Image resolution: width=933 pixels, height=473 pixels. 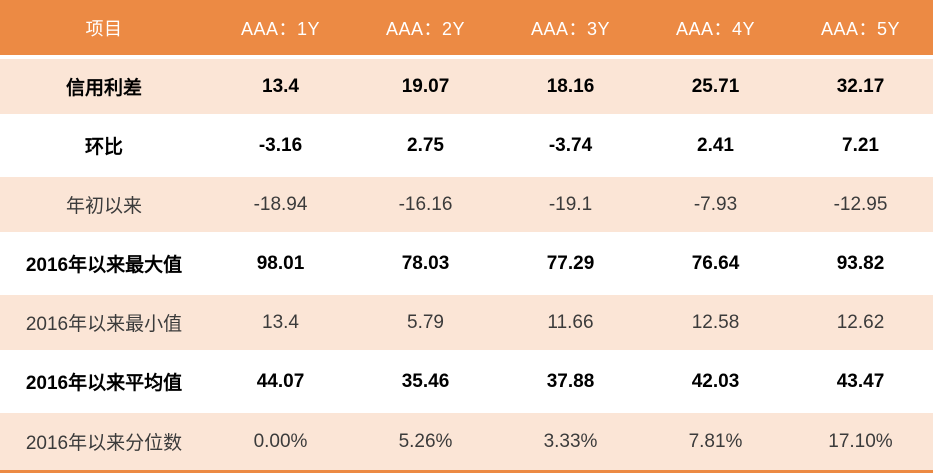 What do you see at coordinates (425, 29) in the screenshot?
I see `column-header-aaa-2y: AAA：2Y` at bounding box center [425, 29].